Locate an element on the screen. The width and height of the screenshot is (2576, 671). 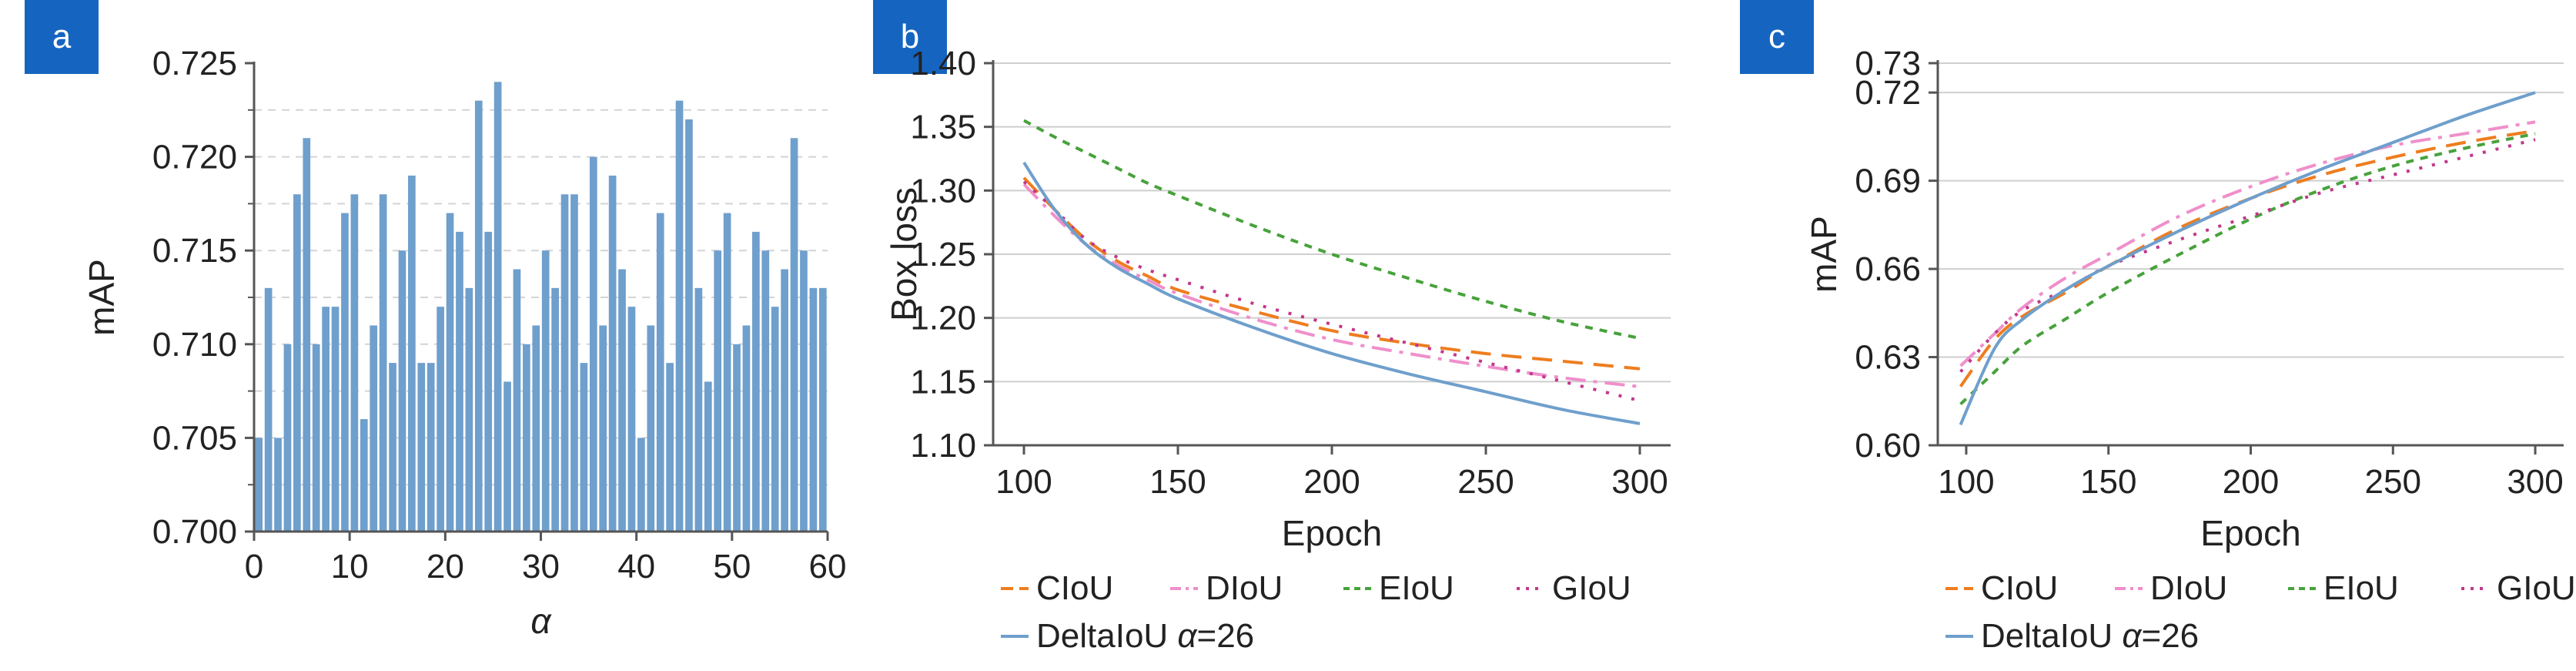
x-tick-label: 40 is located at coordinates (636, 566).